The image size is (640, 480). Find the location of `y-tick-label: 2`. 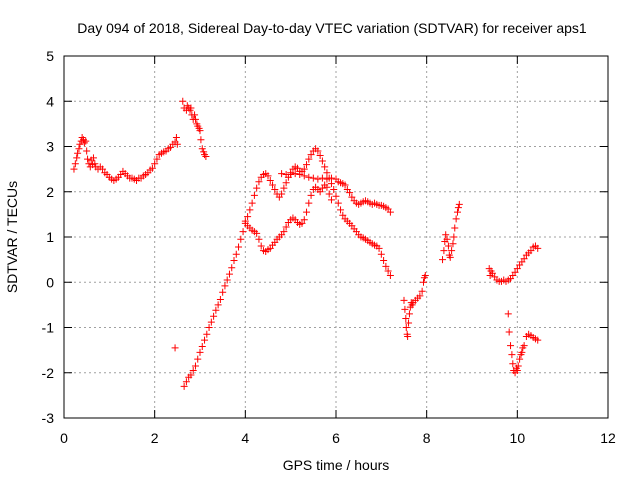

y-tick-label: 2 is located at coordinates (50, 192).